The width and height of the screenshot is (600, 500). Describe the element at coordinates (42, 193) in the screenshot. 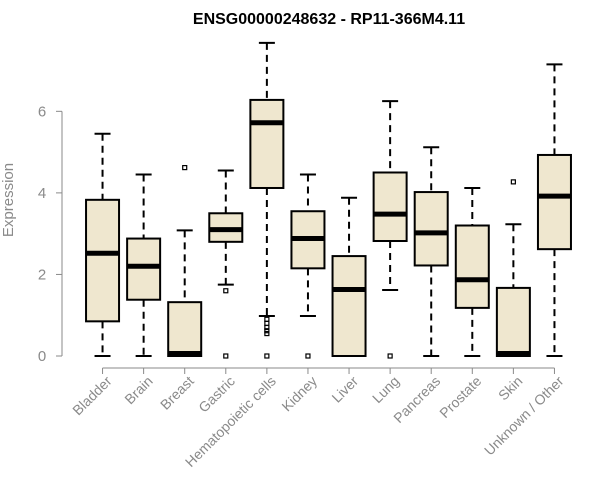

I see `y-tick-label-2: 4` at that location.